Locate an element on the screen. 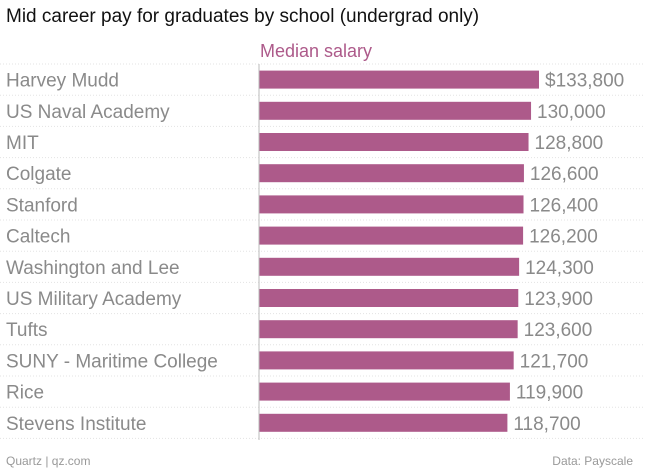 This screenshot has height=471, width=645. value-label: 124,300 is located at coordinates (559, 268).